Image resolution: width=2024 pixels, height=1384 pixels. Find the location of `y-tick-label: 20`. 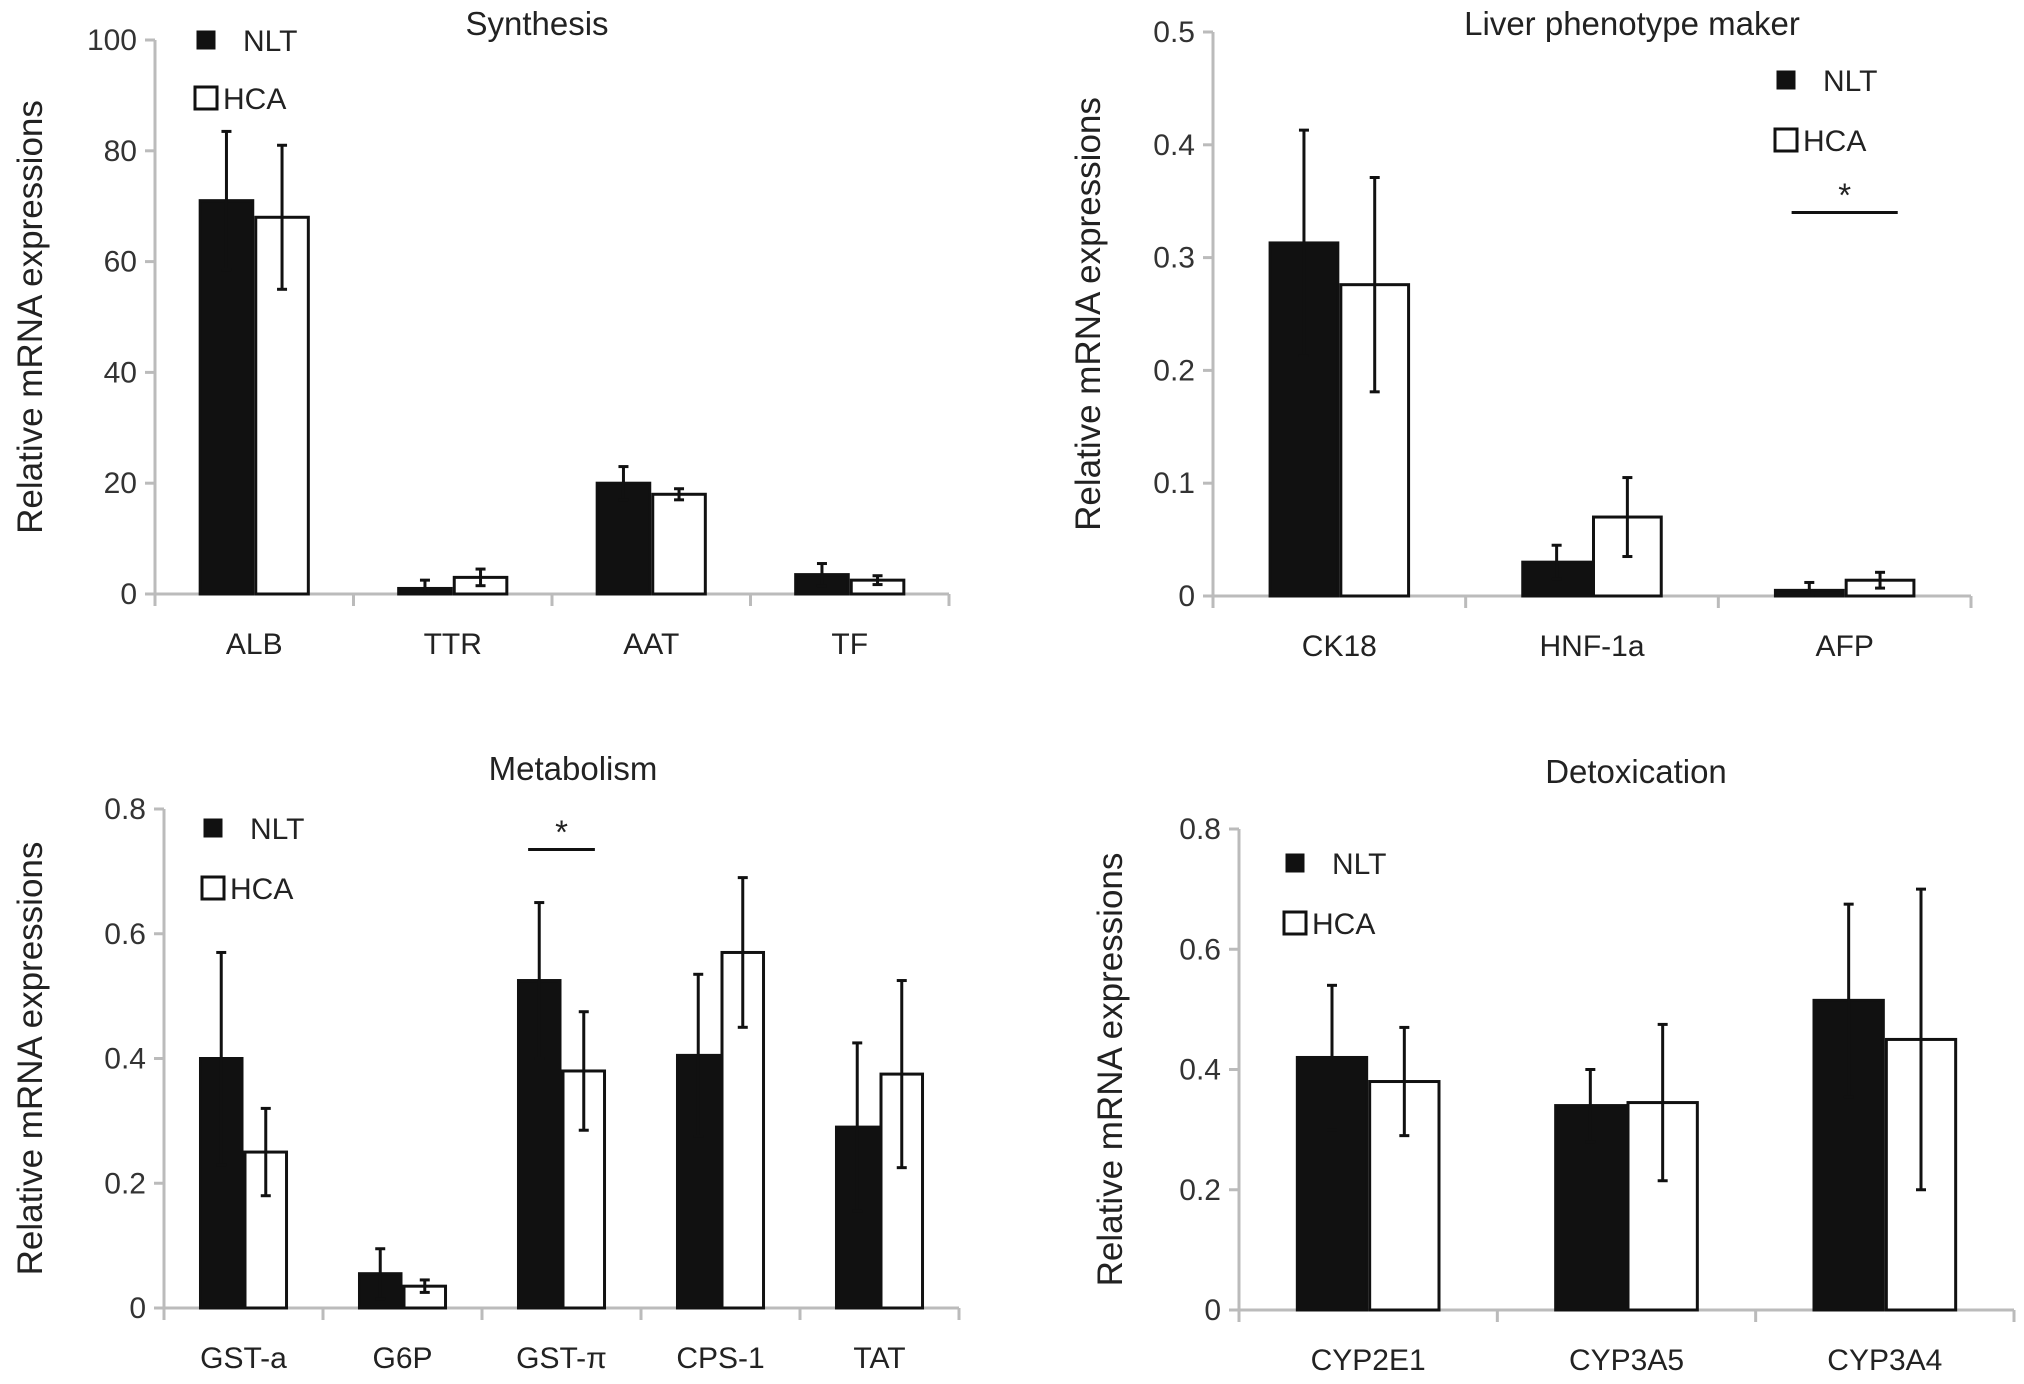

y-tick-label: 20 is located at coordinates (120, 483).